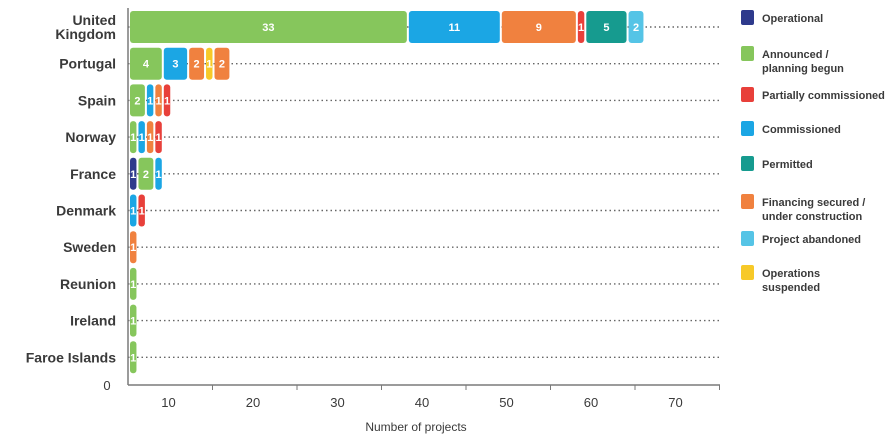 Image resolution: width=894 pixels, height=436 pixels. Describe the element at coordinates (747, 272) in the screenshot. I see `legend-swatch-suspended` at that location.